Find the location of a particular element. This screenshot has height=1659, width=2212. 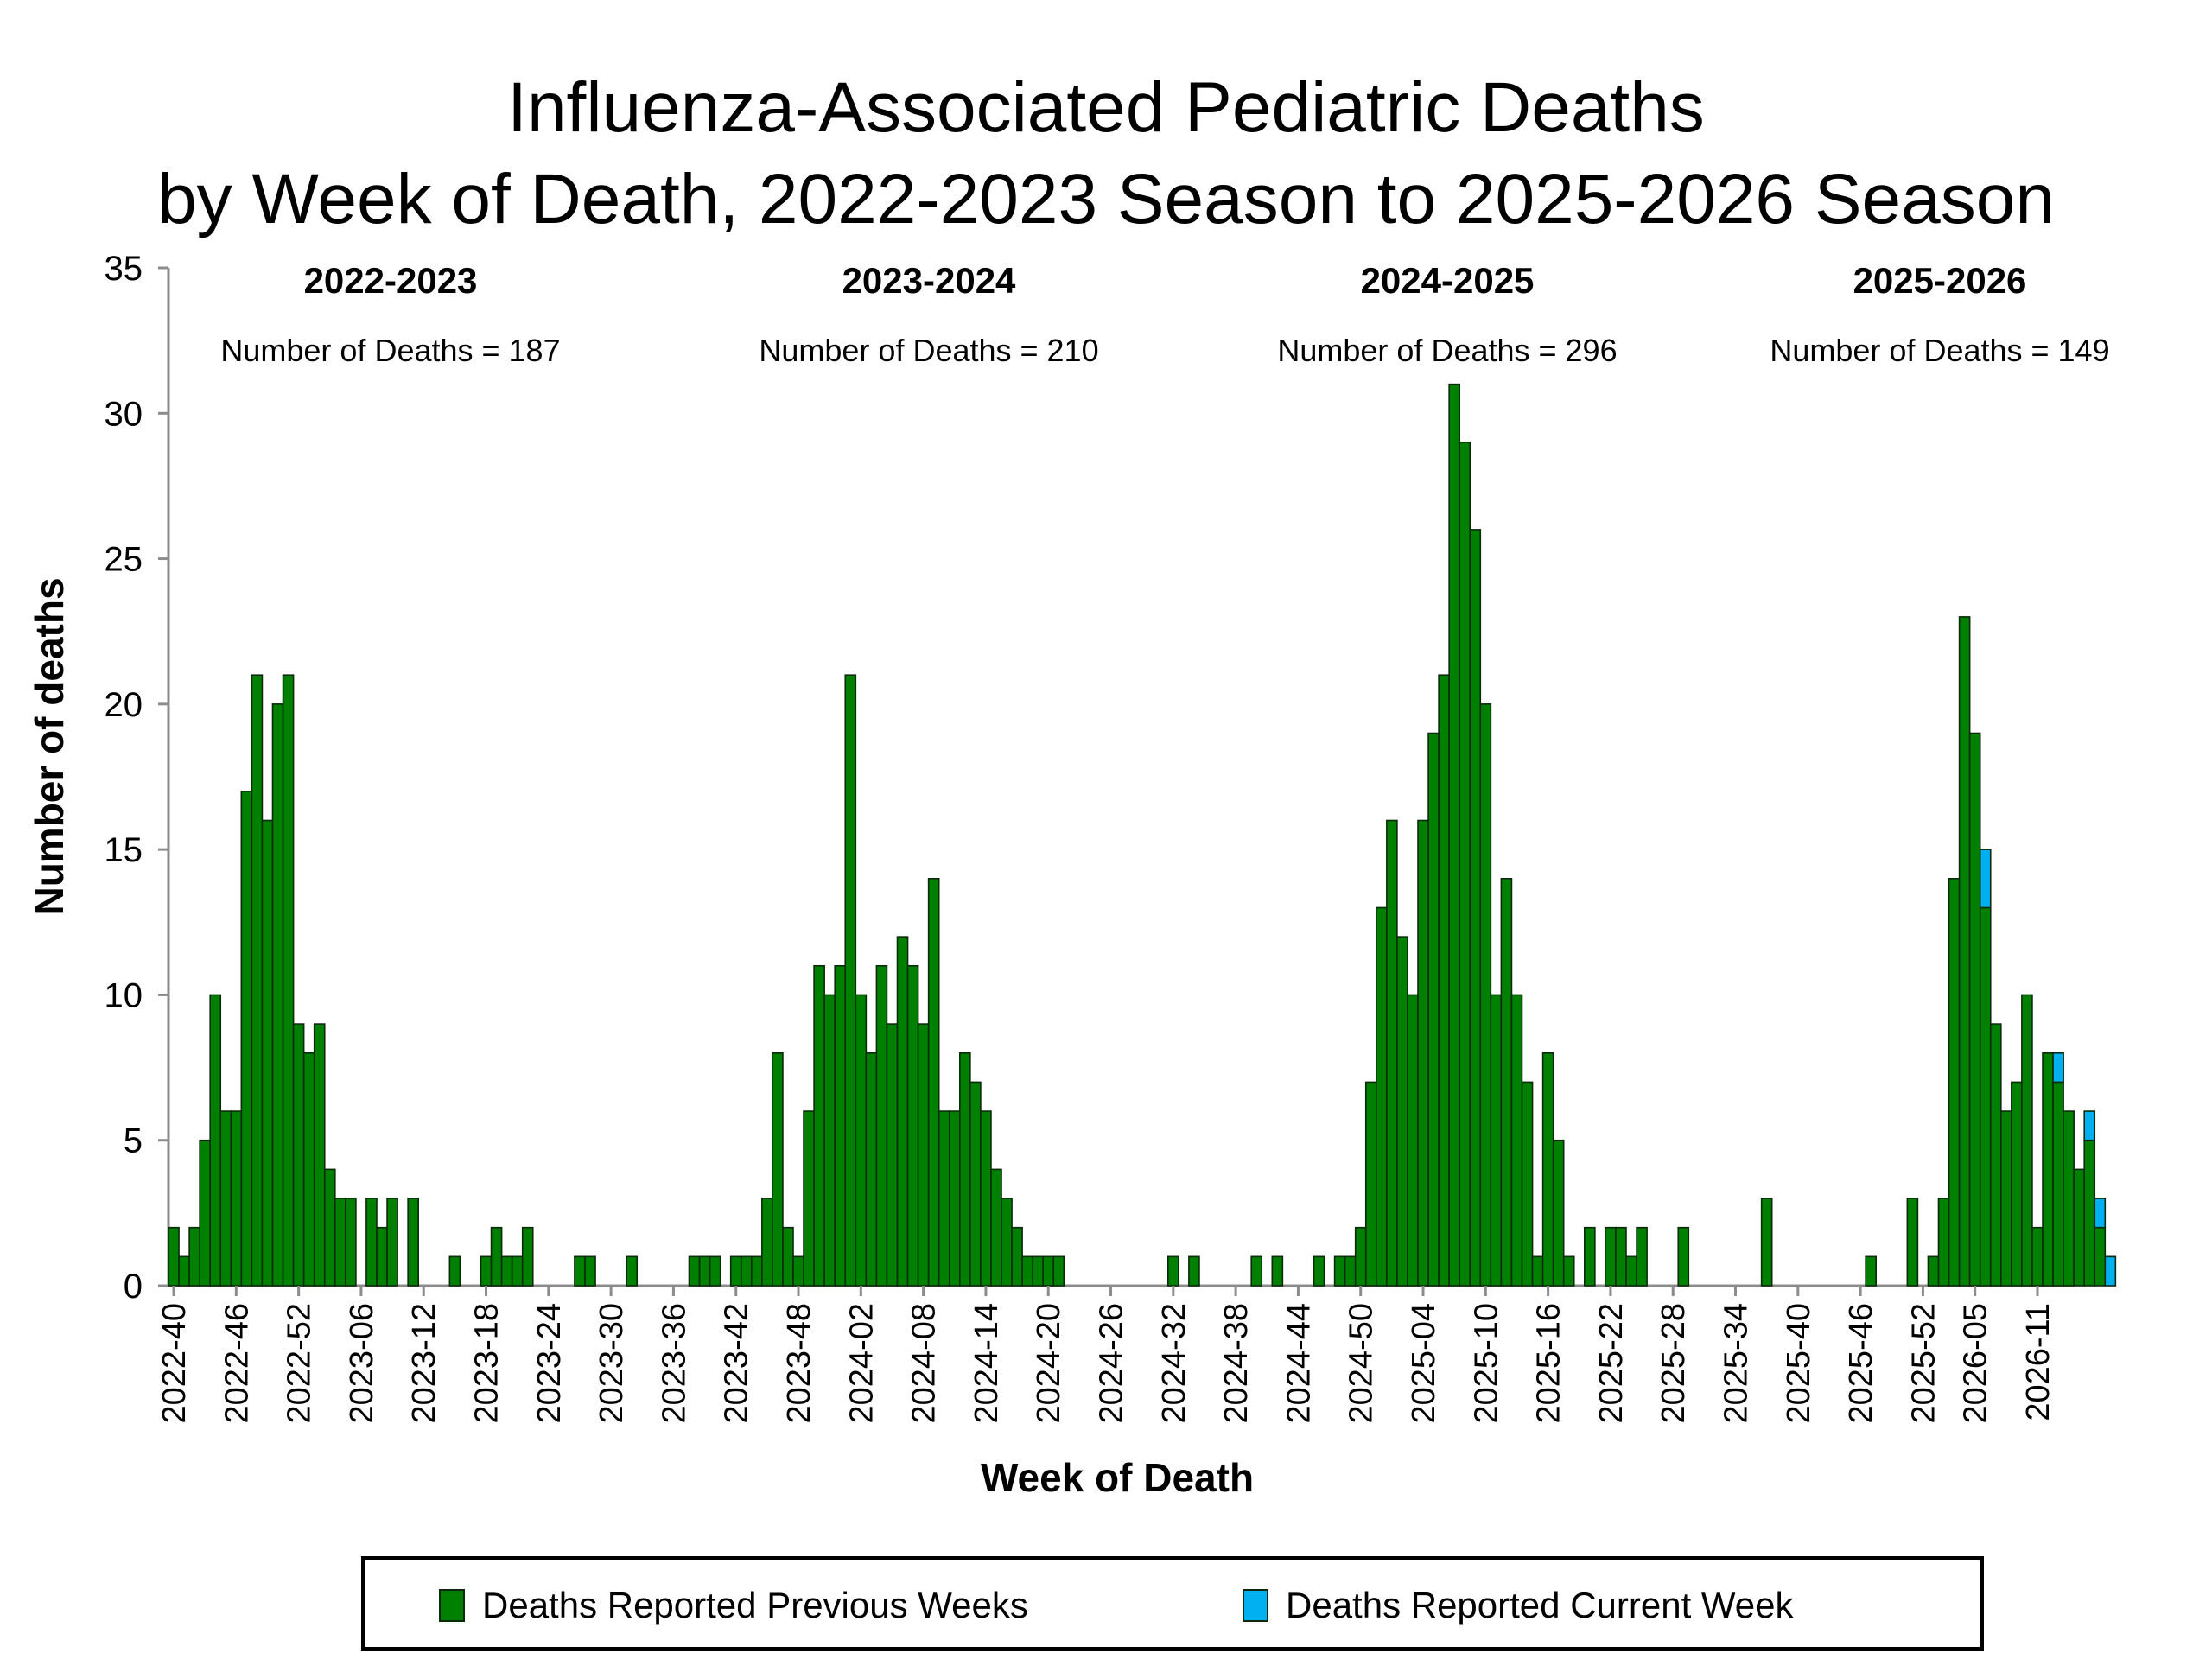

x-tick-label: 2025-52 is located at coordinates (1924, 1363).